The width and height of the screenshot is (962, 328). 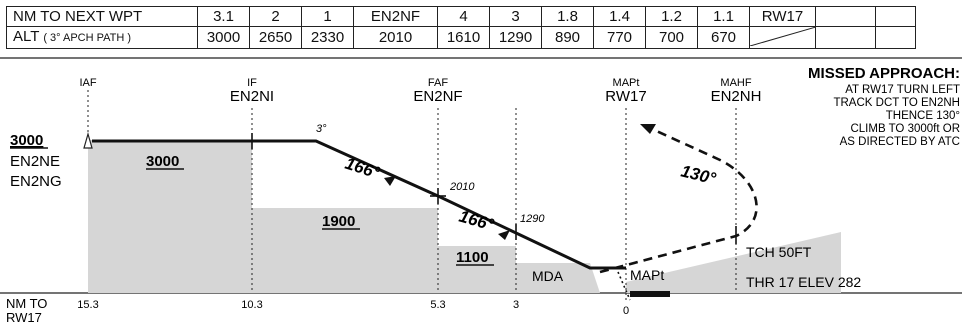 I want to click on map-type-label: MAPt, so click(x=626, y=83).